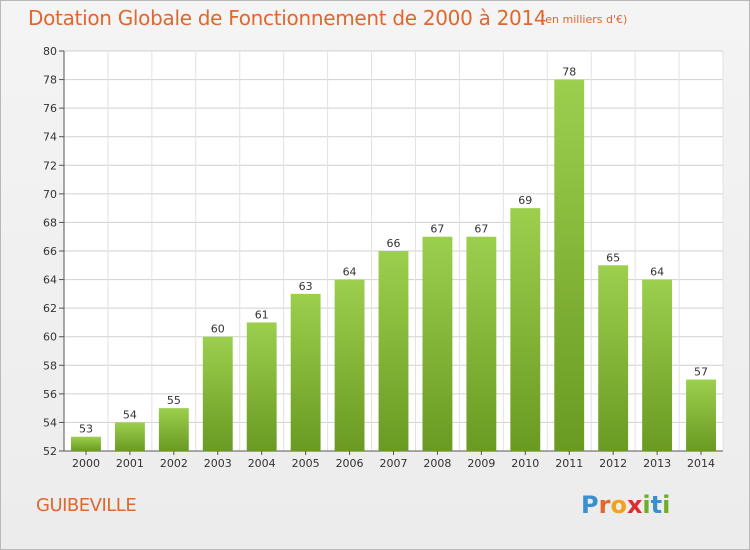  What do you see at coordinates (701, 463) in the screenshot?
I see `x-tick-label: 2014` at bounding box center [701, 463].